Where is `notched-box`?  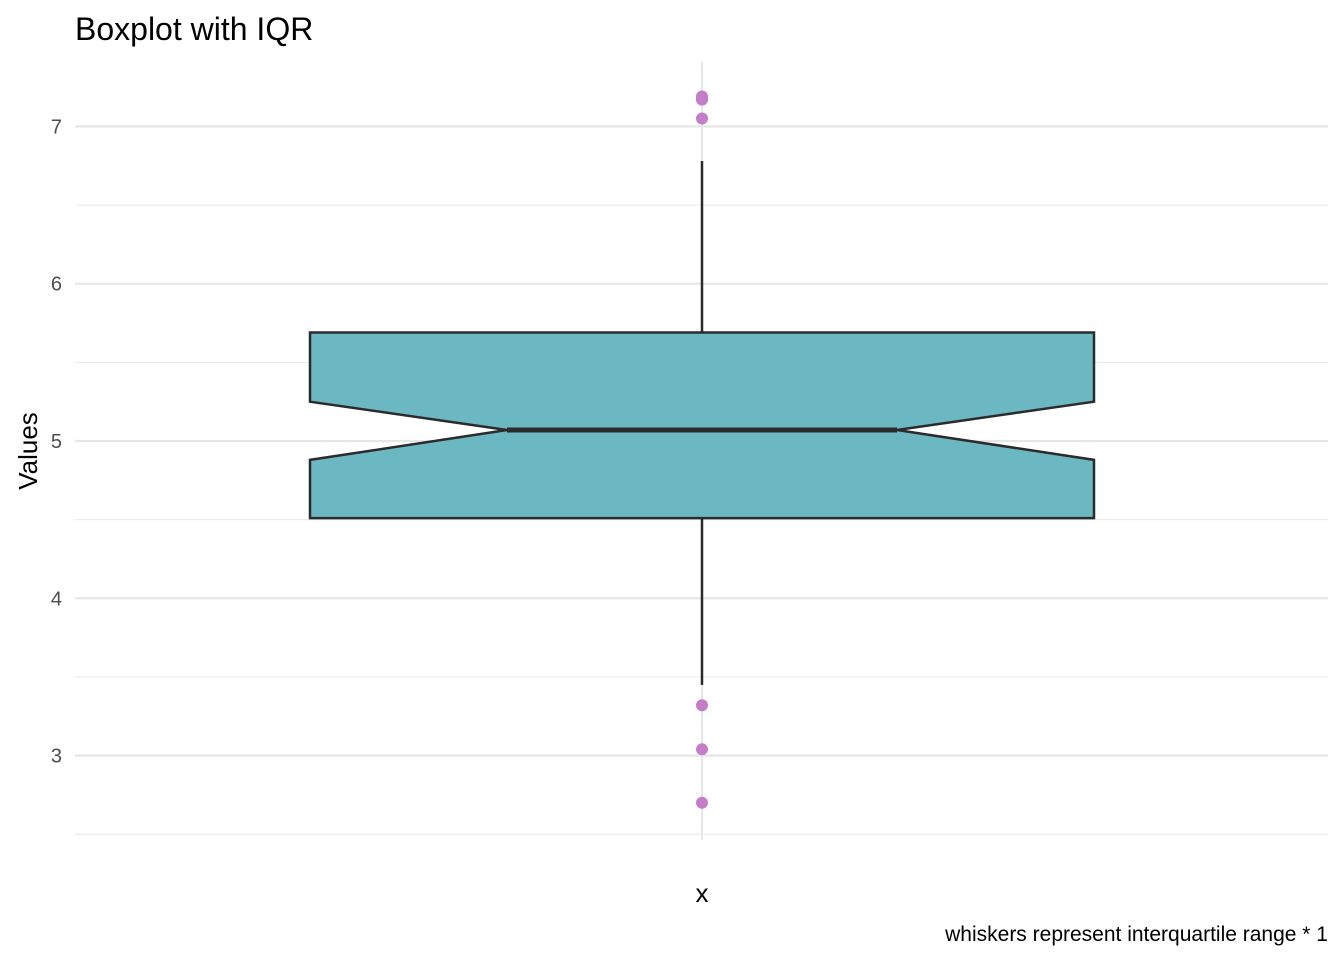 notched-box is located at coordinates (702, 425).